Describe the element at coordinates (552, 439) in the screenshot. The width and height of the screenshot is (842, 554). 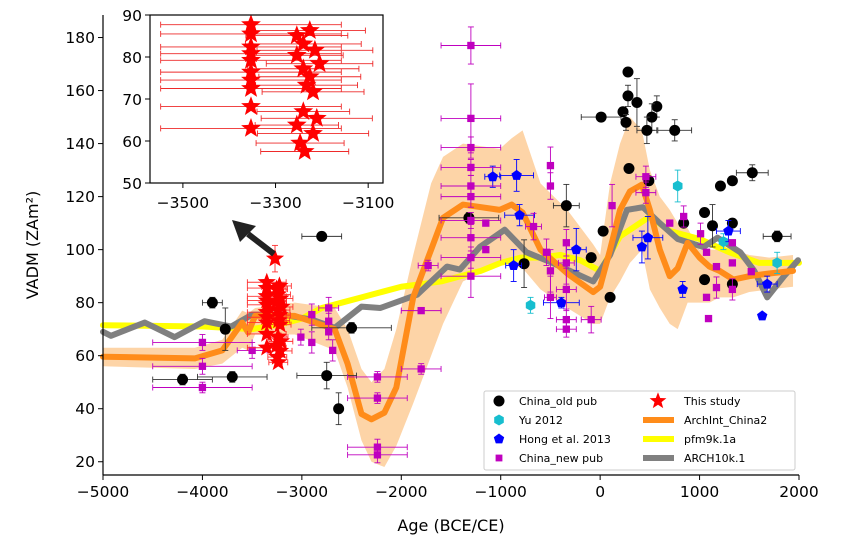
I see `legend-item-hong-et-al-2013: Hong et al. 2013` at that location.